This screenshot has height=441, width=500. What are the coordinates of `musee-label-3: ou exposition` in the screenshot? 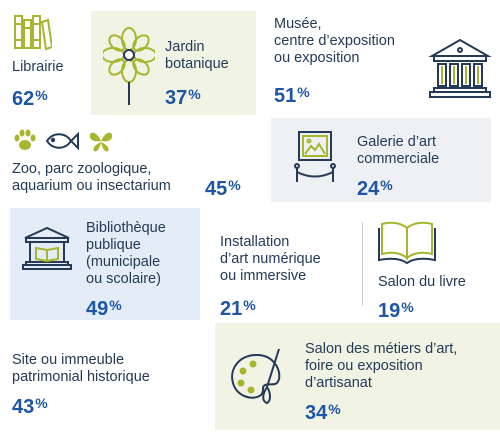 It's located at (317, 58).